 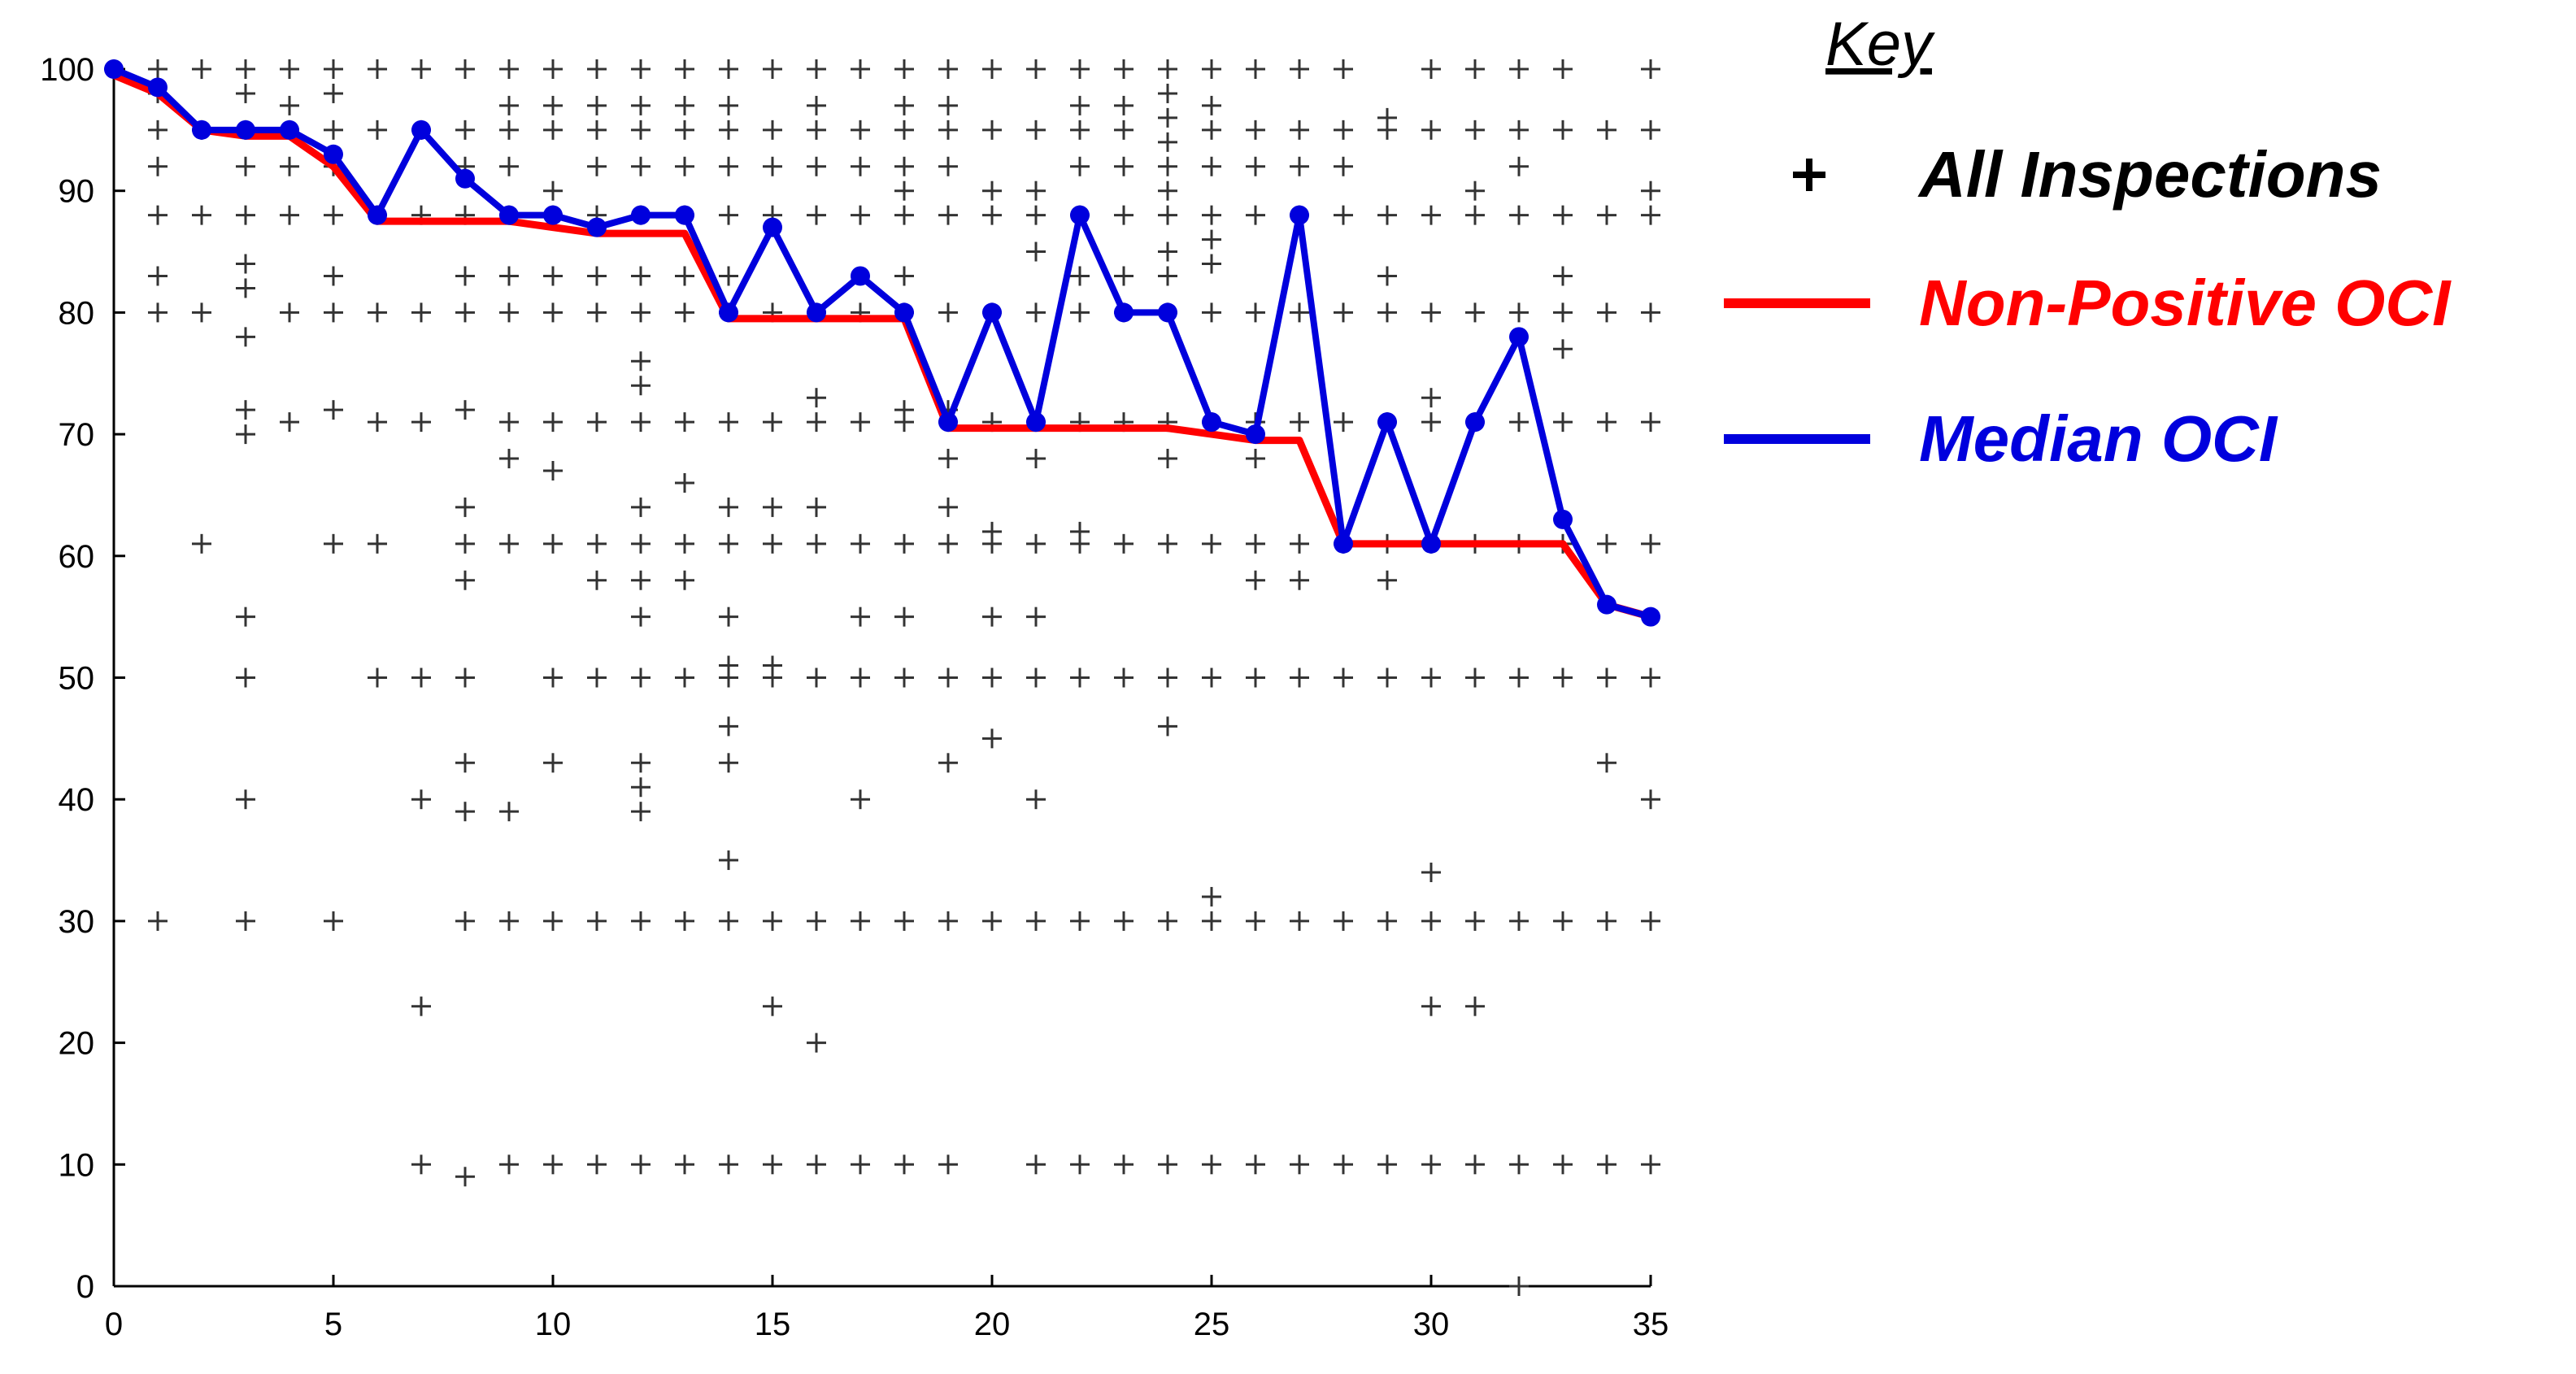 I want to click on y-tick-label: 0, so click(x=85, y=1287).